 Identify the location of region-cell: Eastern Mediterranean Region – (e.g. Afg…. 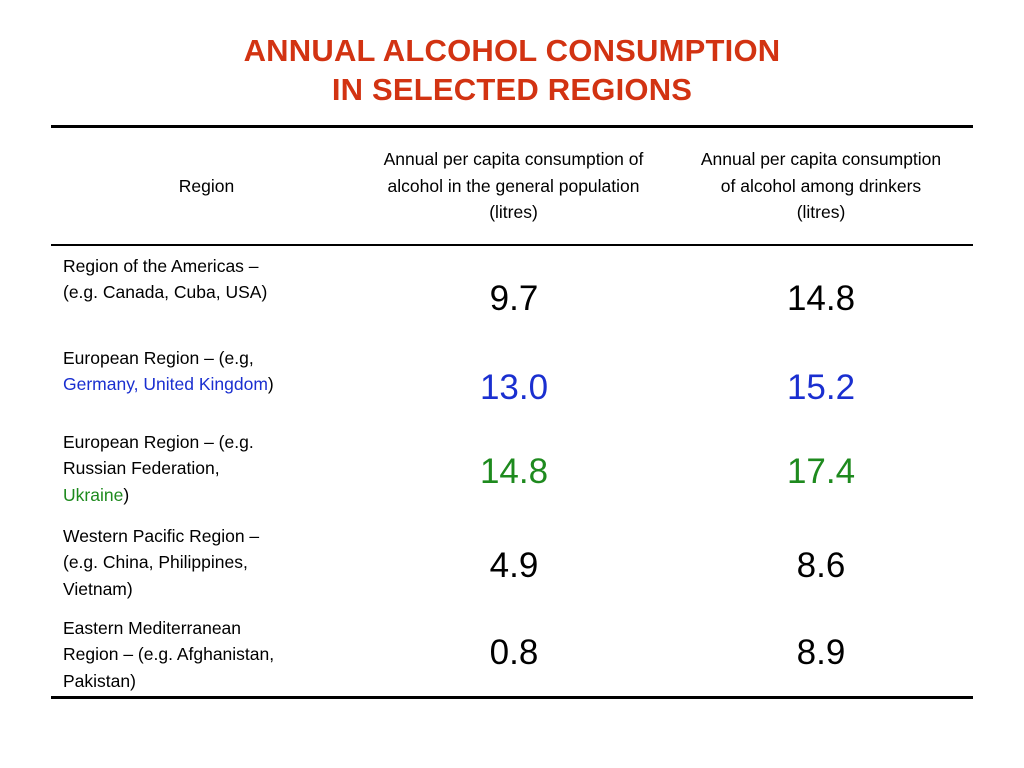
(208, 655).